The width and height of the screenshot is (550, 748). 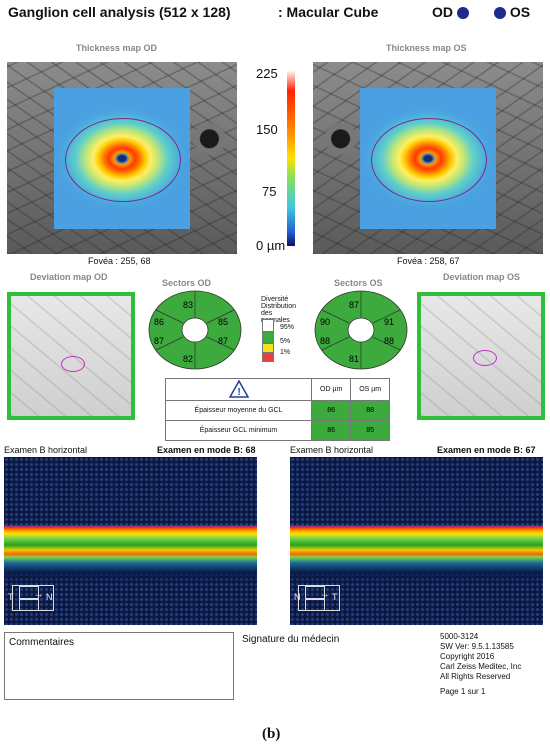 What do you see at coordinates (485, 358) in the screenshot?
I see `deviation-ellipse-os-icon` at bounding box center [485, 358].